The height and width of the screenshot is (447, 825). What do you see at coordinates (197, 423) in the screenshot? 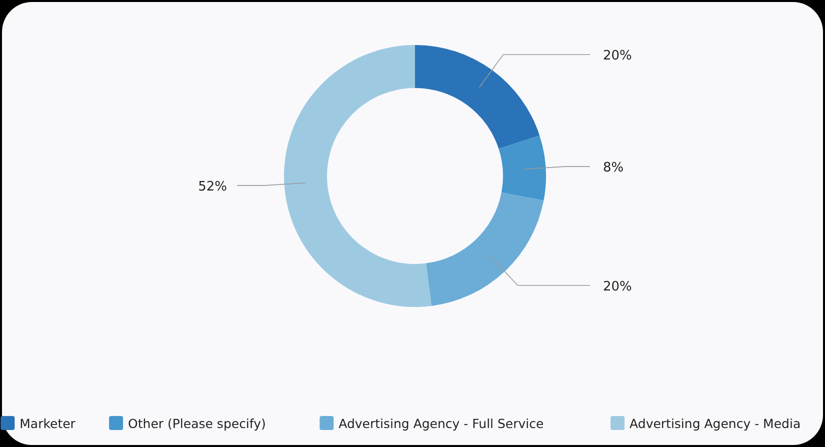
I see `legend-label: Other (Please specify)` at bounding box center [197, 423].